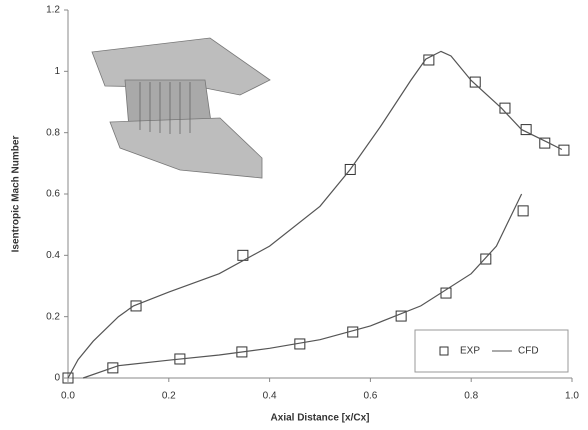 This screenshot has width=588, height=430. Describe the element at coordinates (57, 71) in the screenshot. I see `y-tick-label: 1` at that location.